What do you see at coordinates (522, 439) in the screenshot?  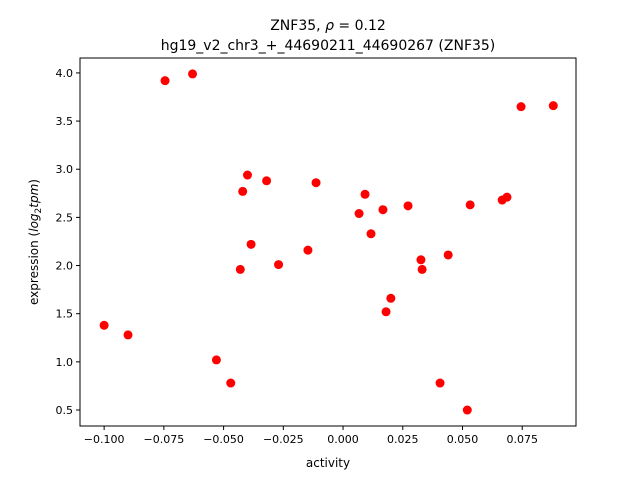 I see `x-tick-label: 0.075` at bounding box center [522, 439].